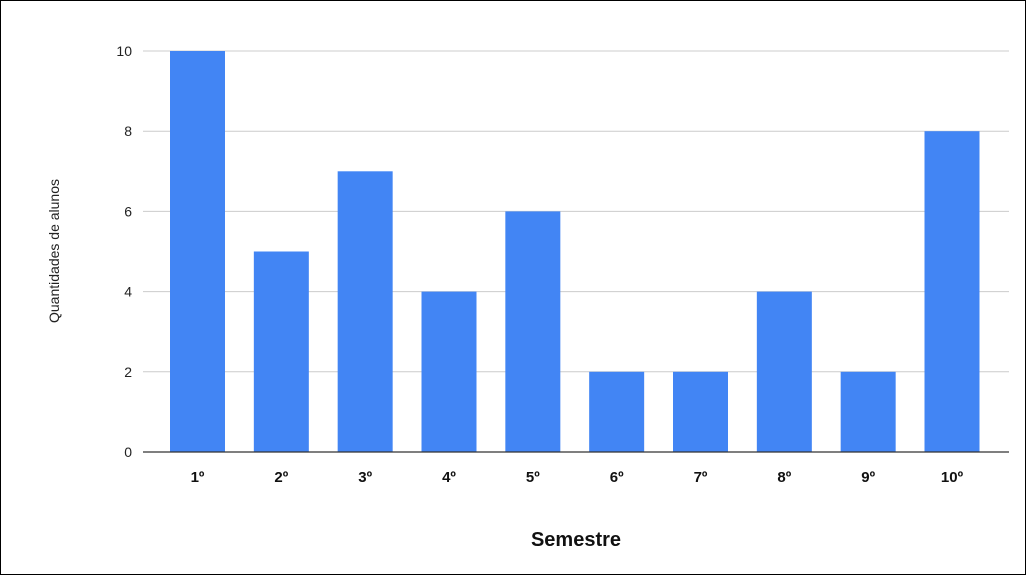  What do you see at coordinates (128, 211) in the screenshot?
I see `y-tick-label: 6` at bounding box center [128, 211].